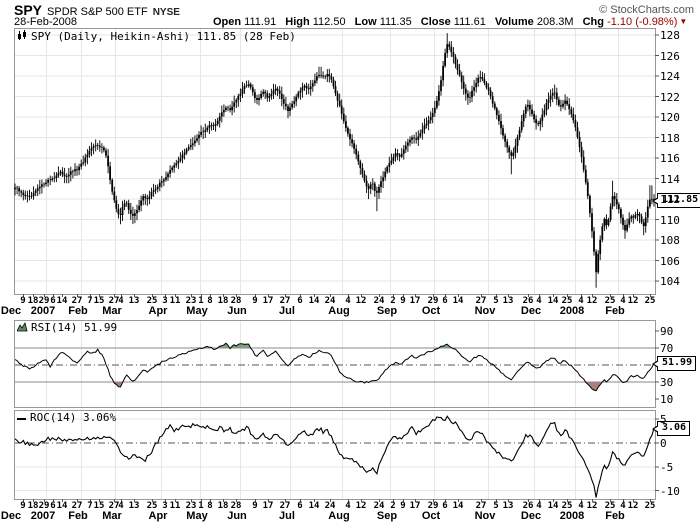 The width and height of the screenshot is (700, 530). Describe the element at coordinates (667, 467) in the screenshot. I see `y-axis-label-roc: -5` at that location.